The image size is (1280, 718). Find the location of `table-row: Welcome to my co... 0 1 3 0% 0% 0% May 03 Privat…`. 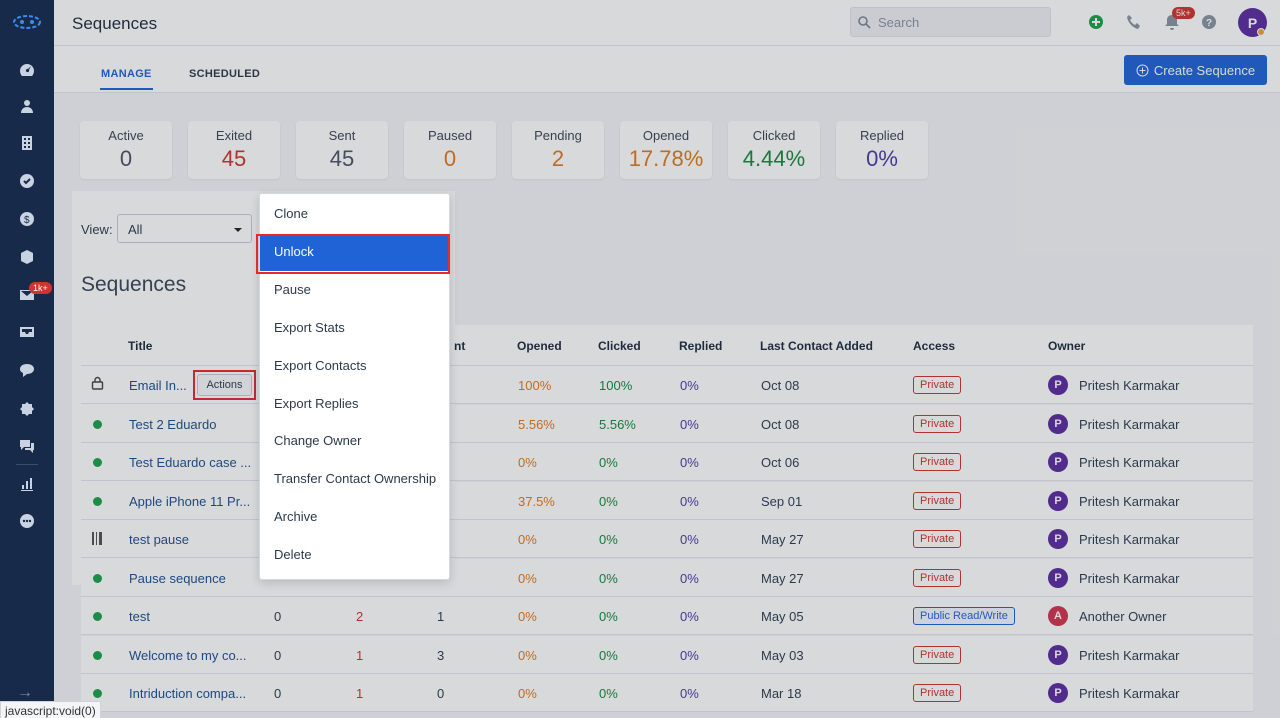

table-row: Welcome to my co... 0 1 3 0% 0% 0% May 03 Privat… is located at coordinates (667, 654).